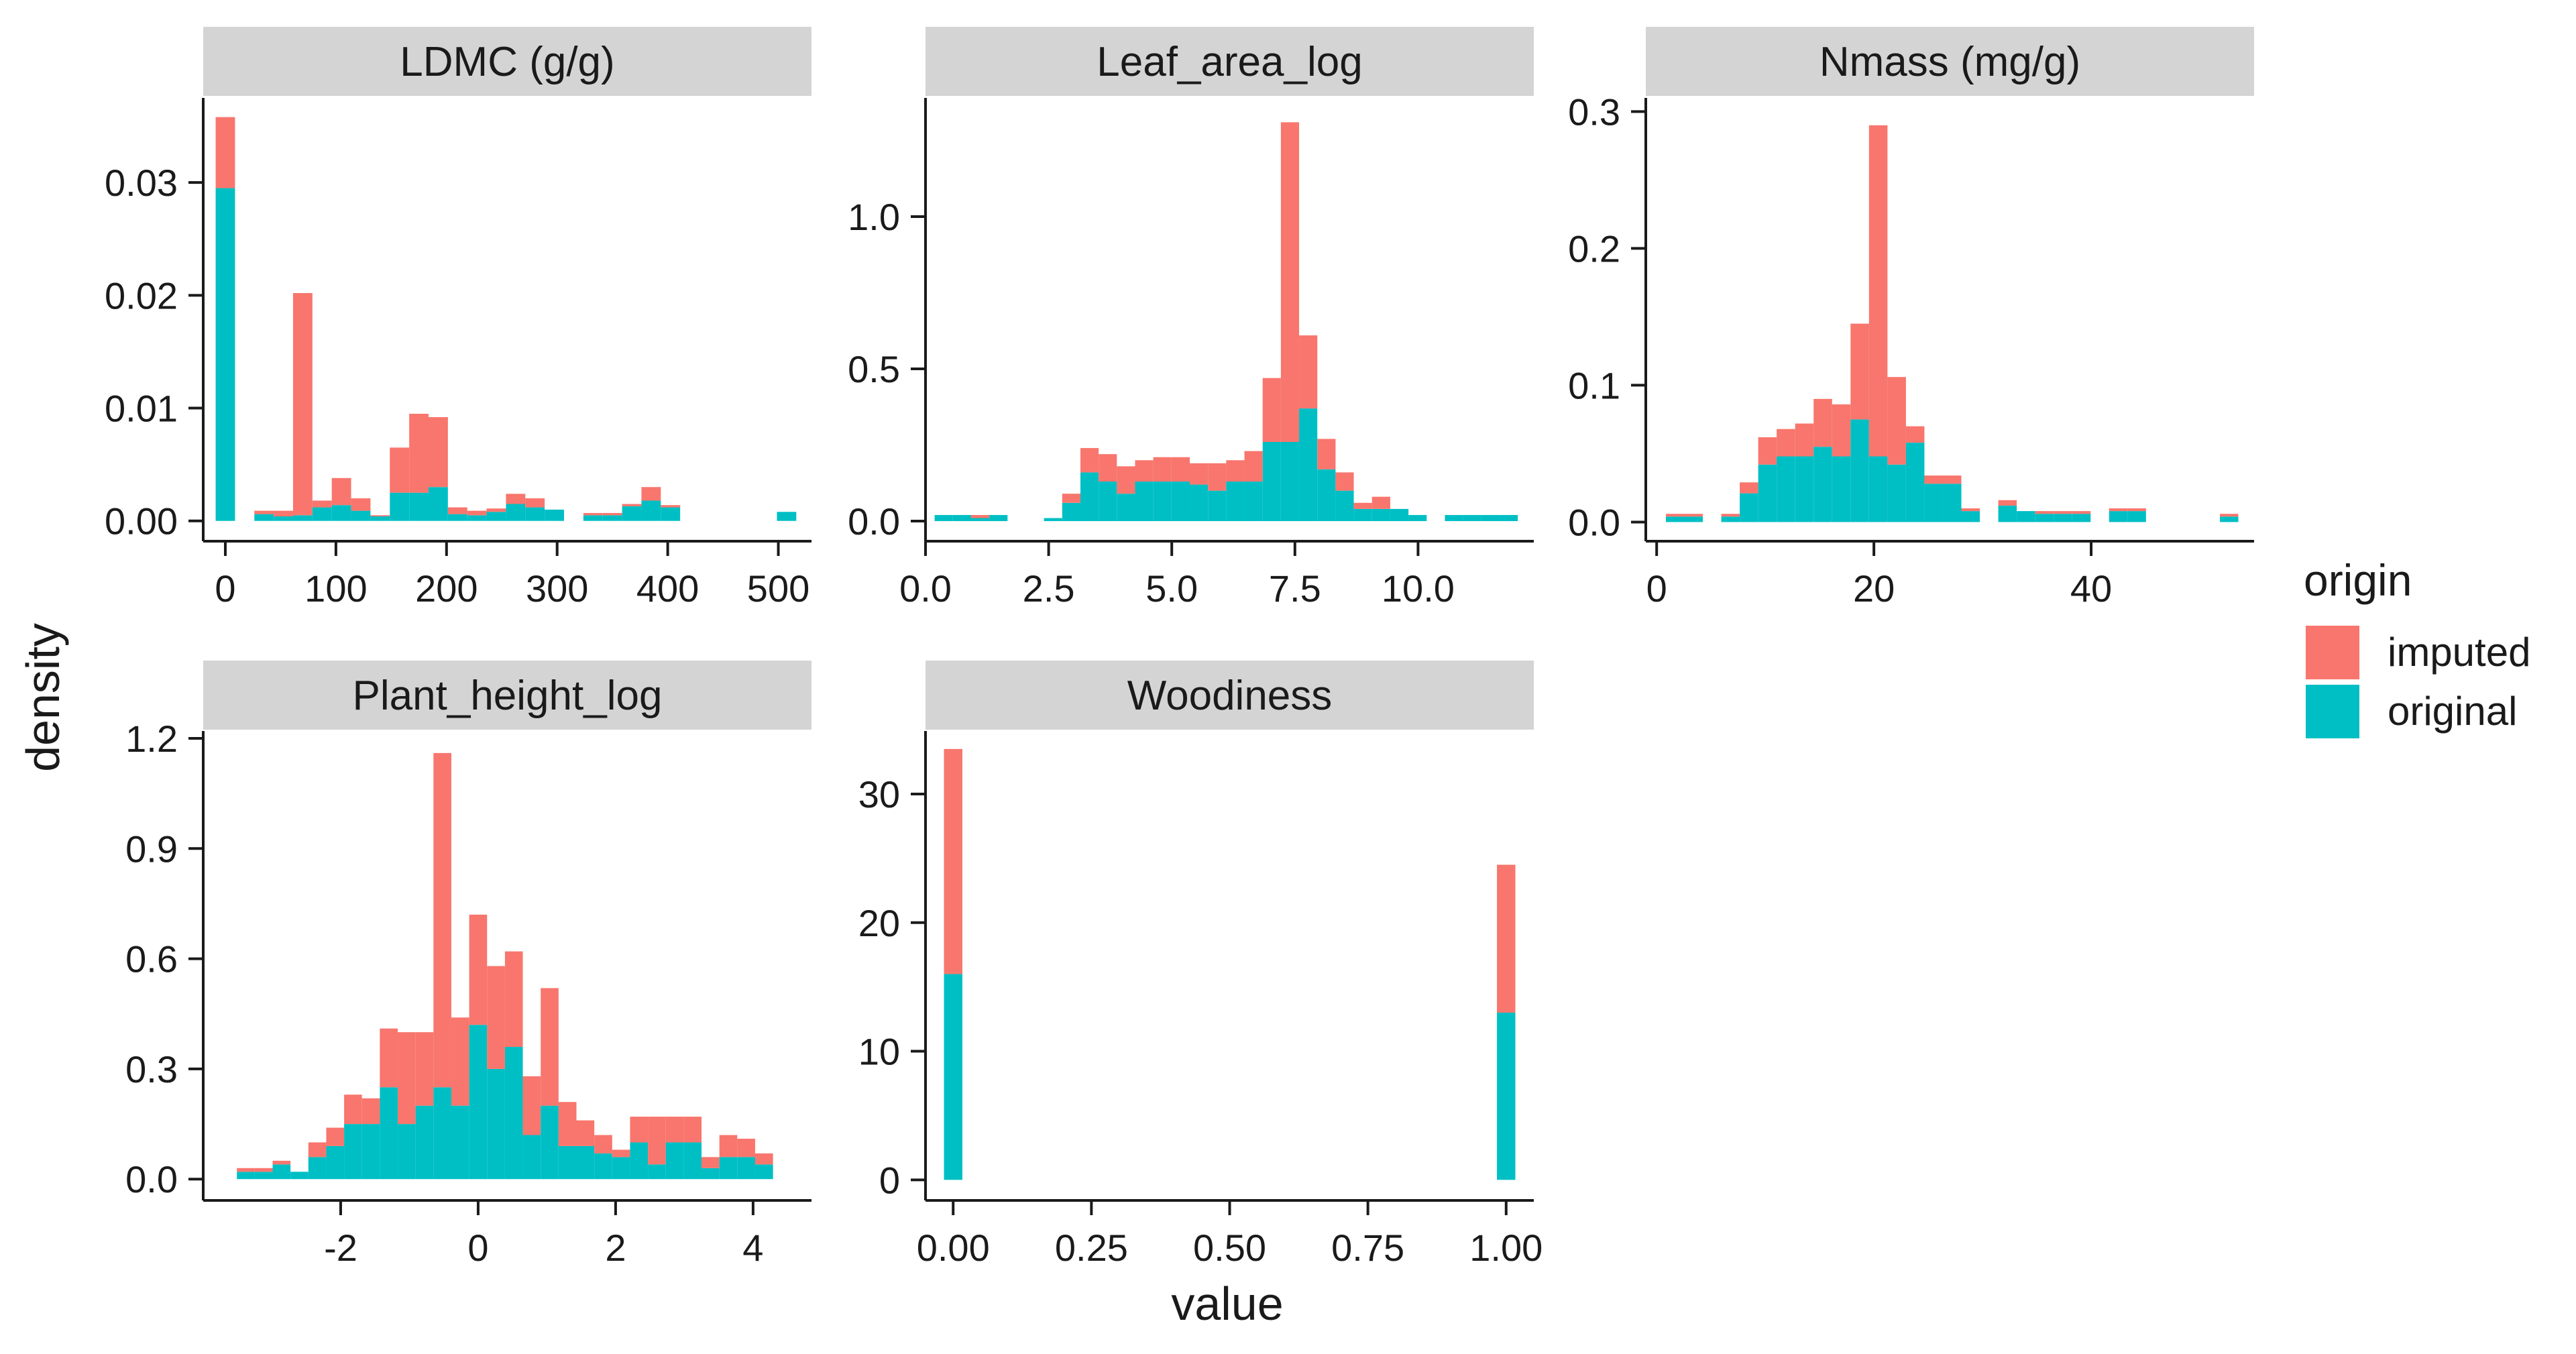 This screenshot has height=1354, width=2576. I want to click on strip-label-plant-height-log: Plant_height_log, so click(508, 696).